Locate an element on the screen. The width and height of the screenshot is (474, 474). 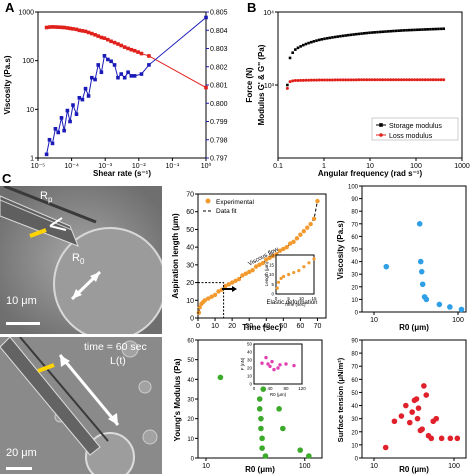
chart-c3-xlabel: R0 (μm) is located at coordinates (260, 469).